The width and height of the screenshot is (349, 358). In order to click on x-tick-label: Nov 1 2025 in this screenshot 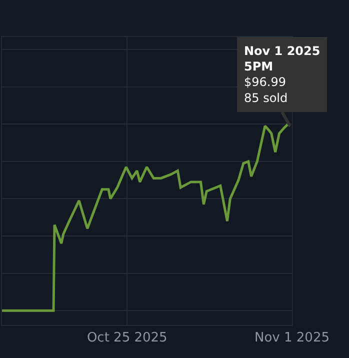, I will do `click(292, 338)`.